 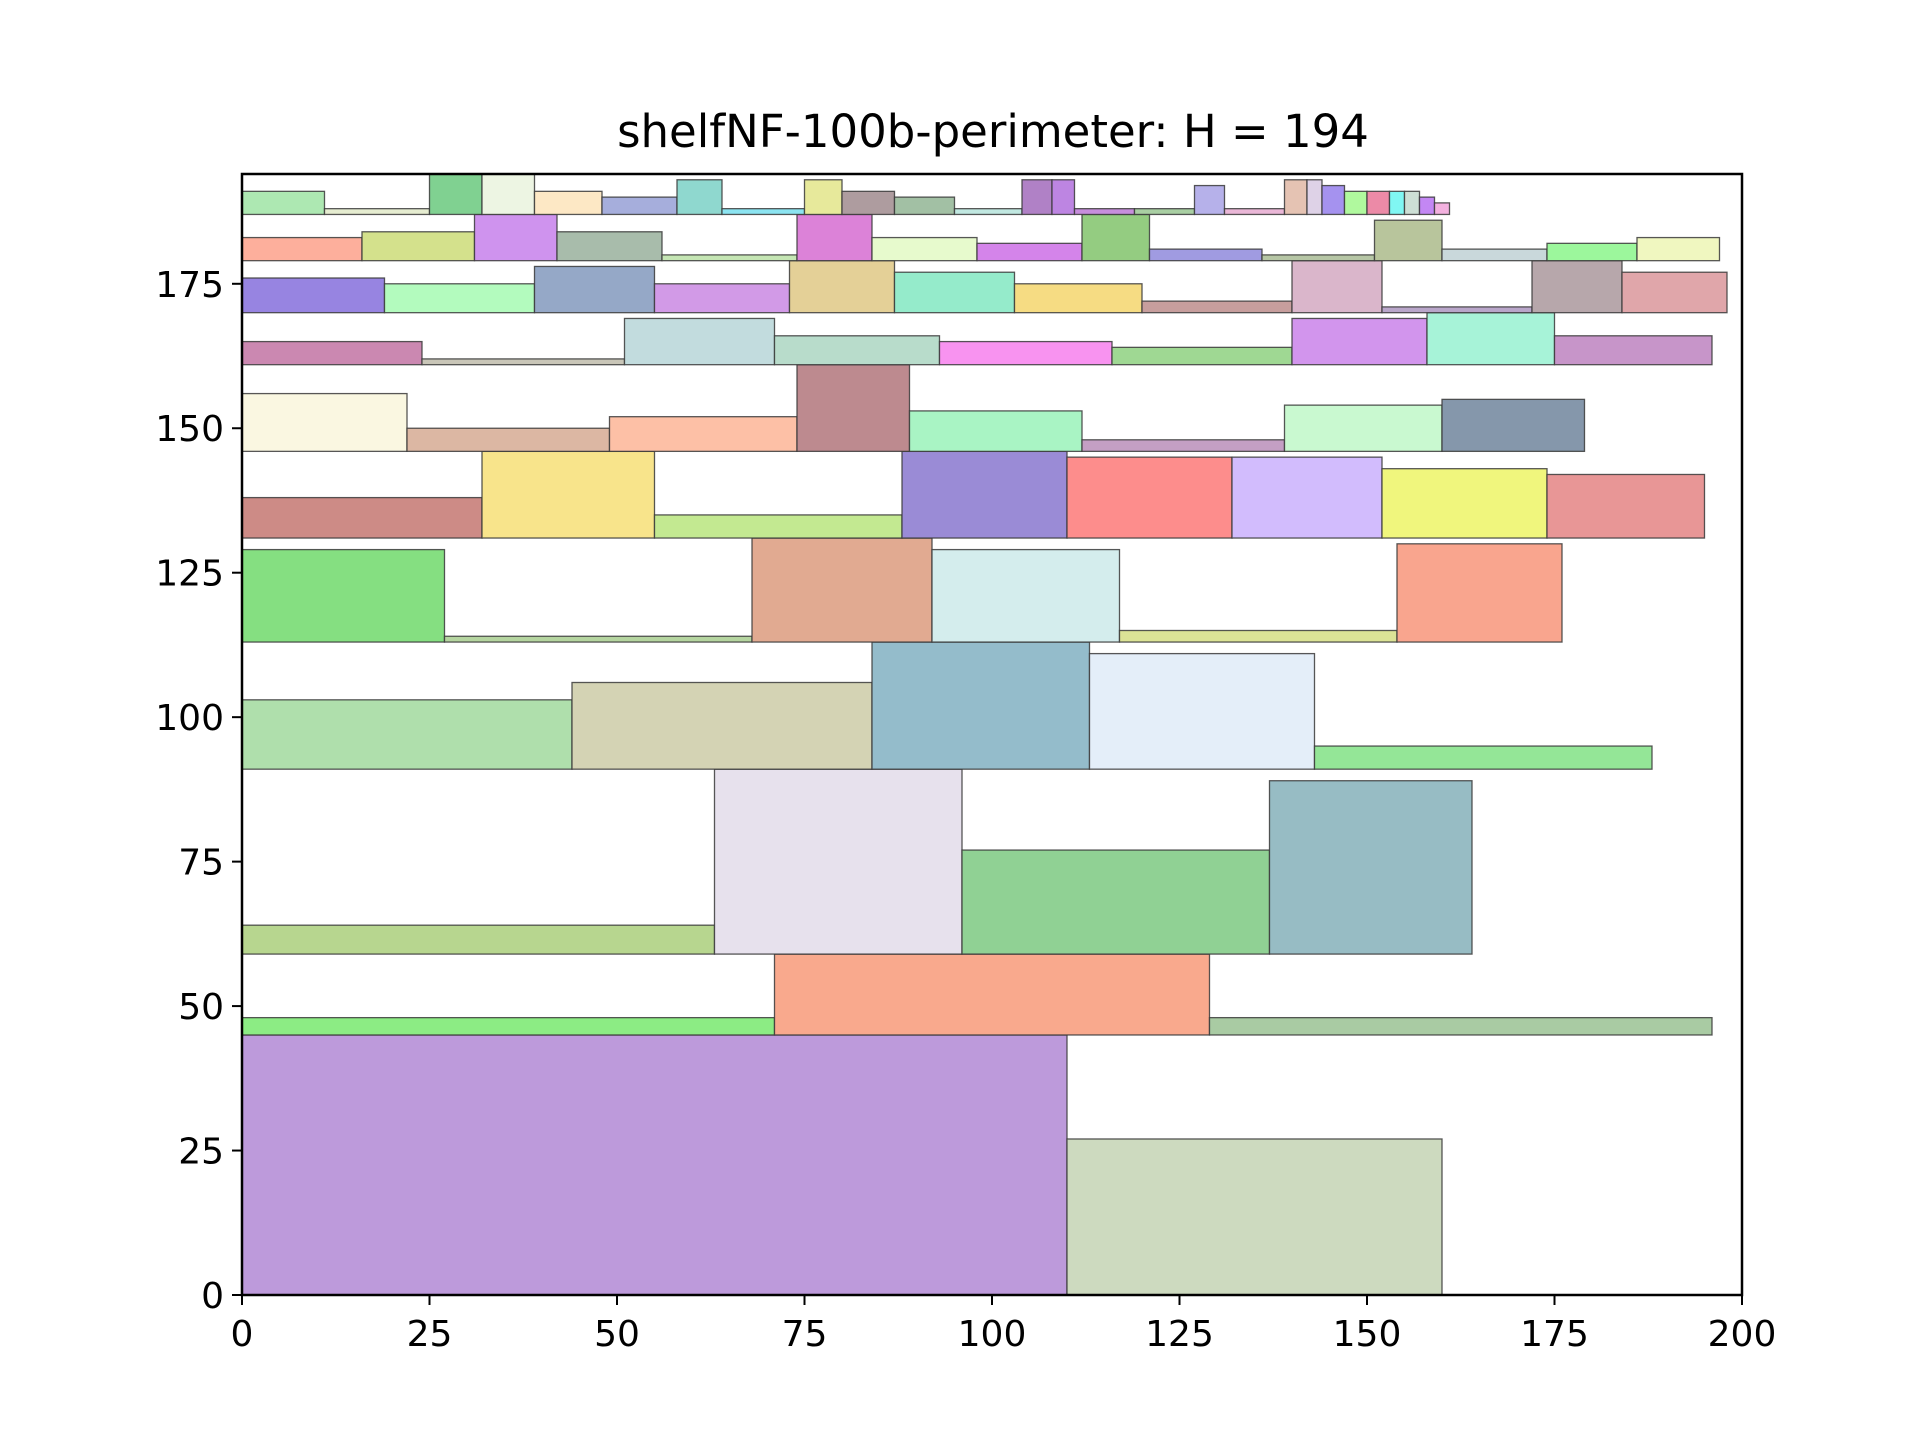 What do you see at coordinates (242, 1334) in the screenshot?
I see `x-tick-label: 0` at bounding box center [242, 1334].